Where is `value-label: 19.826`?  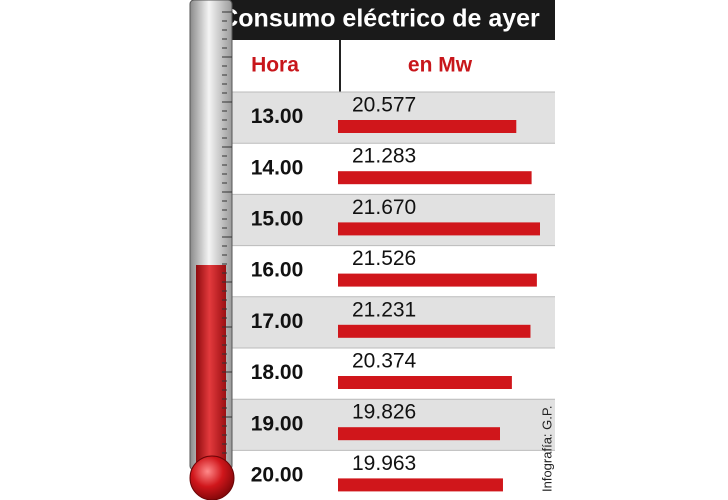
value-label: 19.826 is located at coordinates (384, 412).